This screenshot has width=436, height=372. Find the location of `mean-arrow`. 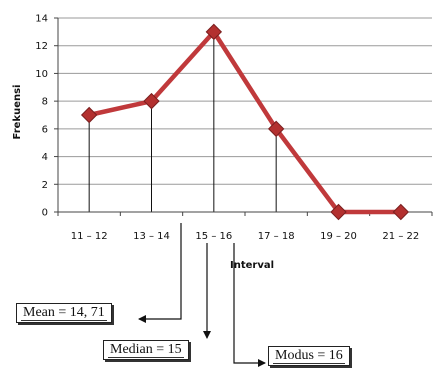

mean-arrow is located at coordinates (160, 273).